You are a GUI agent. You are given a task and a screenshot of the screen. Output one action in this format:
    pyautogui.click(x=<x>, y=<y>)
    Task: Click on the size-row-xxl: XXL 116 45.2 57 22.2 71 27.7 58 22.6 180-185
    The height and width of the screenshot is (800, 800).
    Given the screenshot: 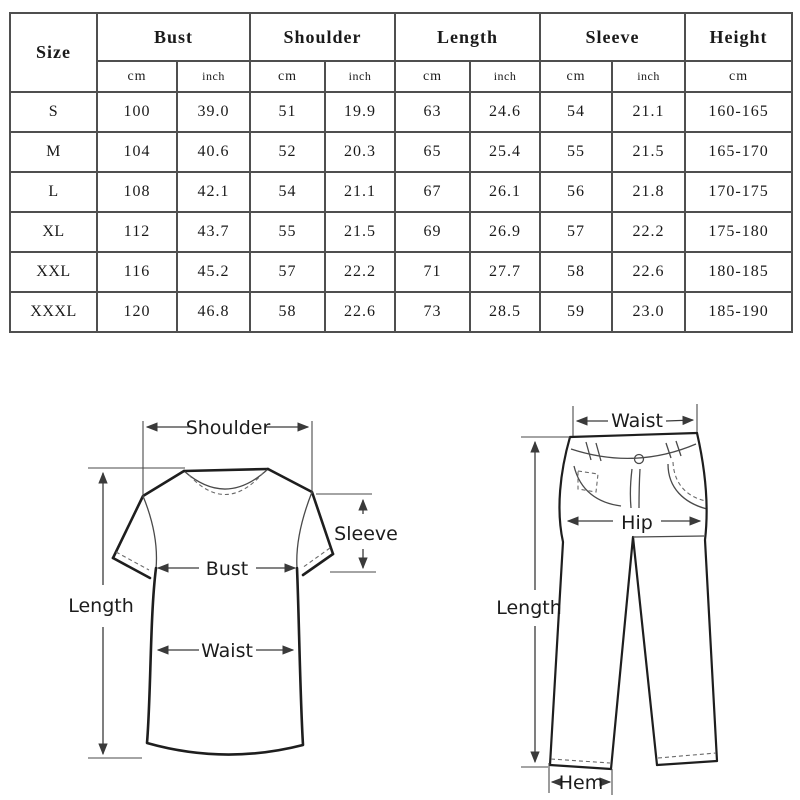 What is the action you would take?
    pyautogui.click(x=401, y=272)
    